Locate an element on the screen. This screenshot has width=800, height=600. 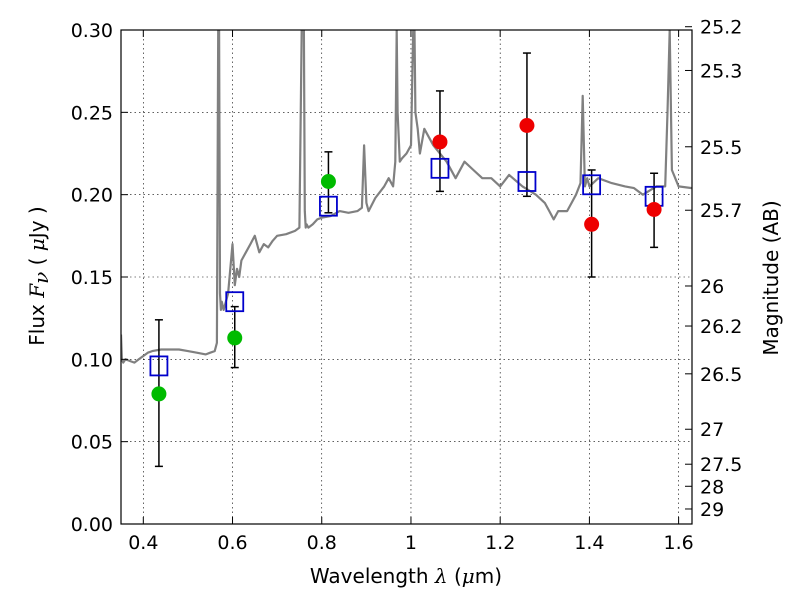
mag-tick-label: 27.5 is located at coordinates (721, 465).